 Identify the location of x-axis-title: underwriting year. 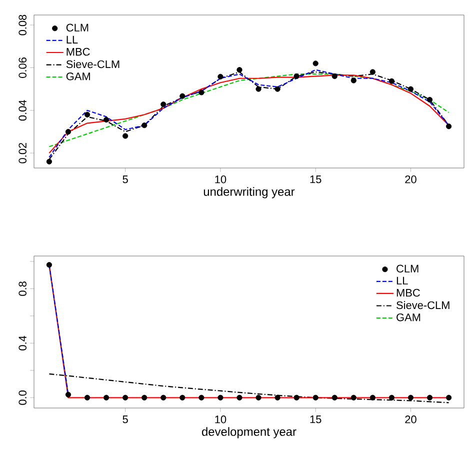
(249, 192).